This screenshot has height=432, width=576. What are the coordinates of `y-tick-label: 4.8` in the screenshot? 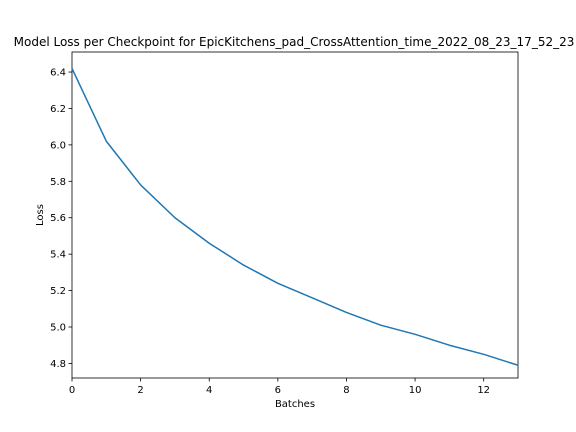 It's located at (58, 364).